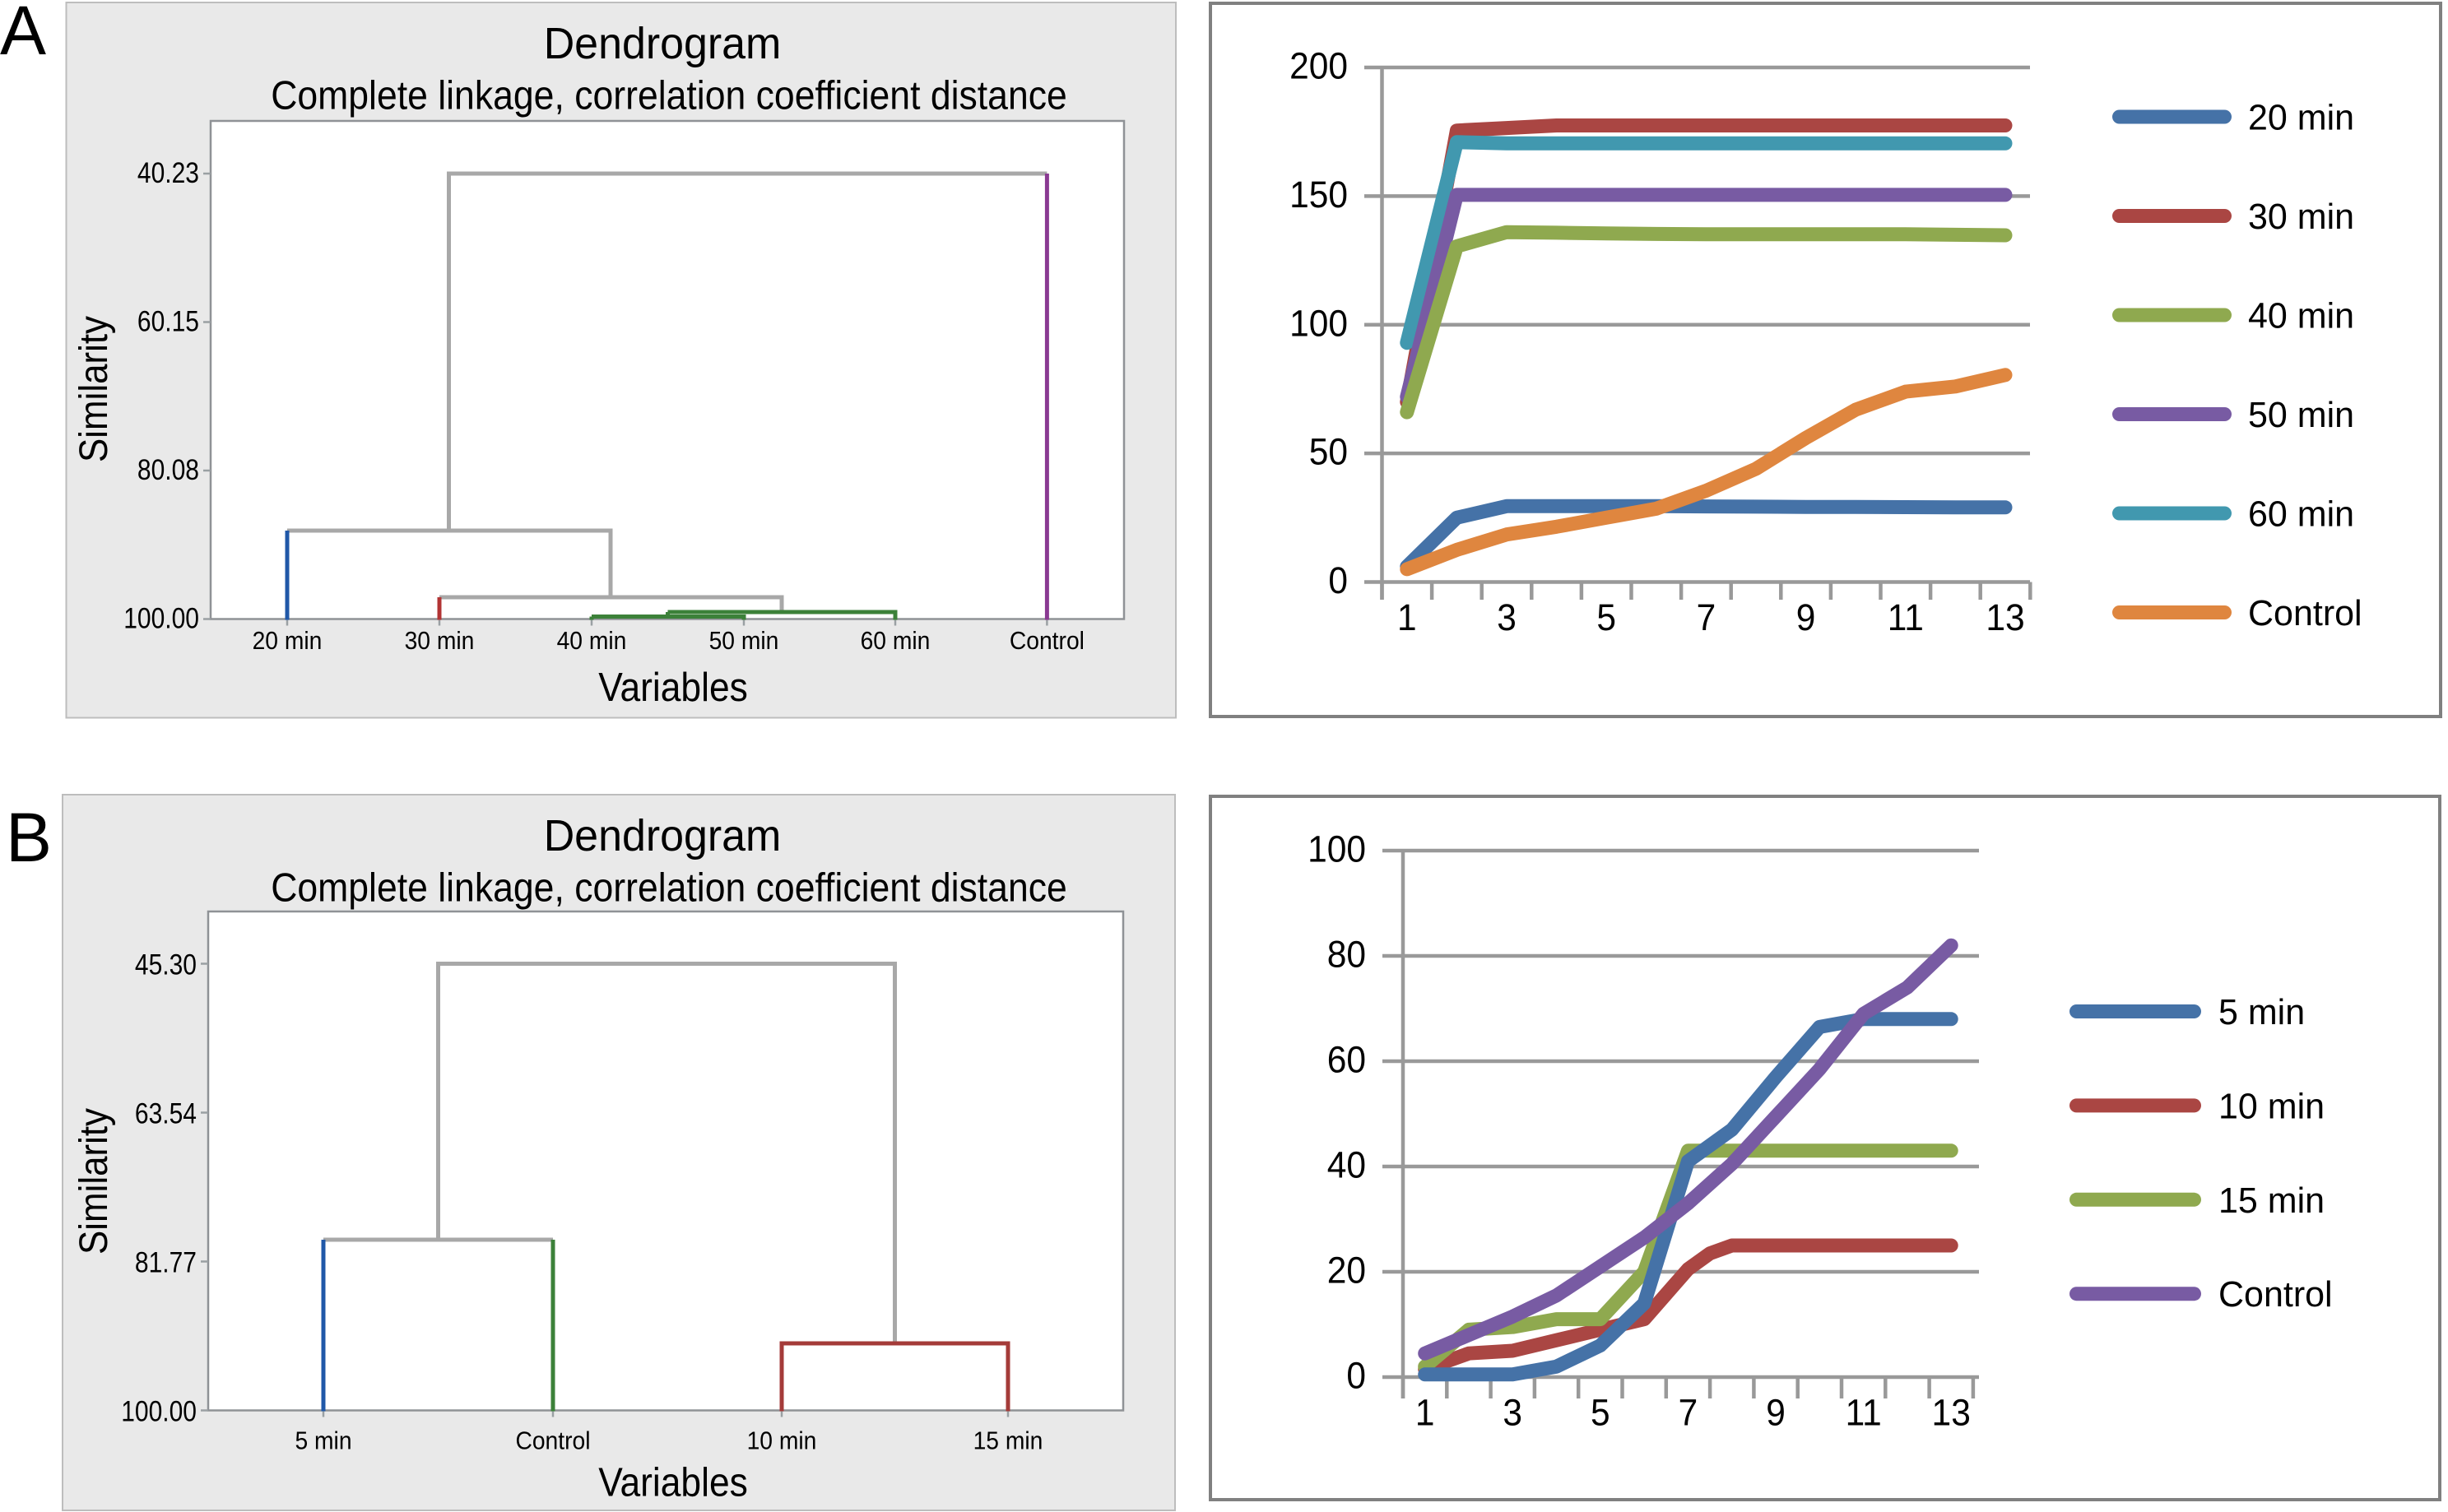 This screenshot has height=1512, width=2448. Describe the element at coordinates (1318, 195) in the screenshot. I see `svg-text: 150` at that location.